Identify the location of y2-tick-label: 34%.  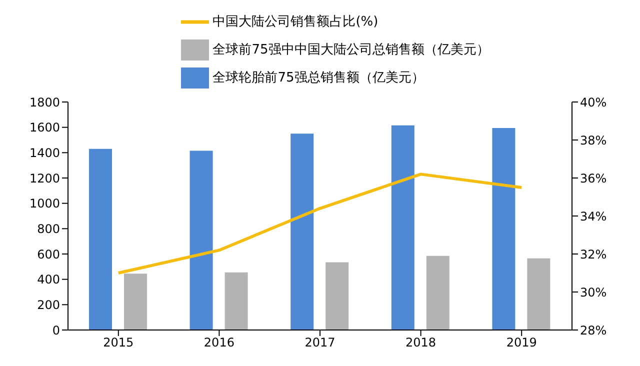
(593, 216).